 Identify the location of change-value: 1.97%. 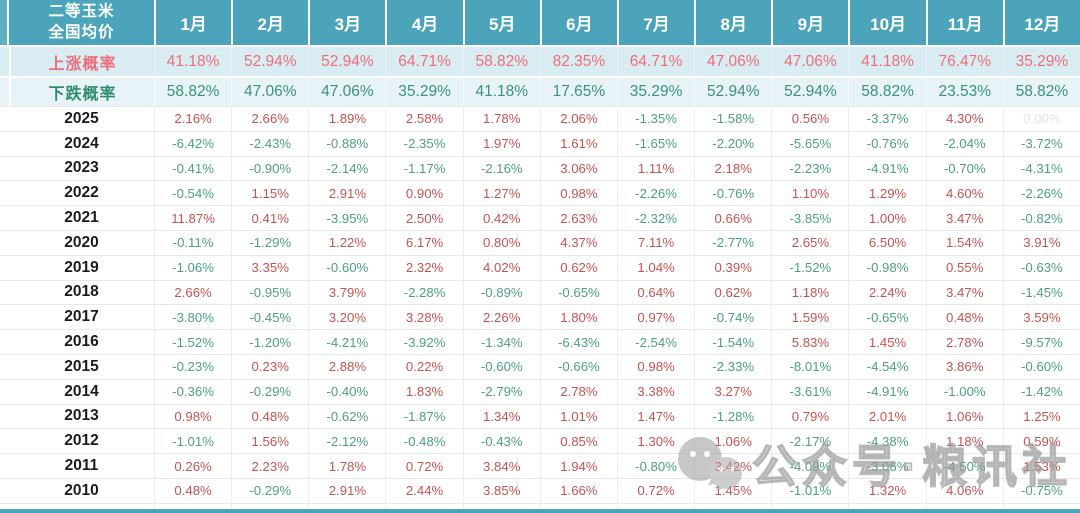
(501, 143).